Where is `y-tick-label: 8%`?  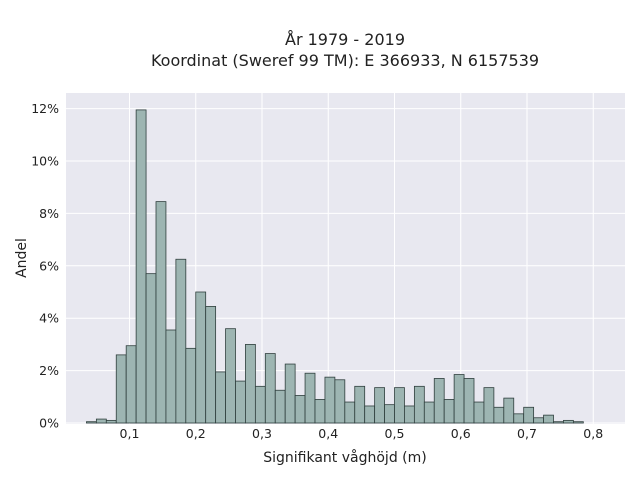 y-tick-label: 8% is located at coordinates (49, 213).